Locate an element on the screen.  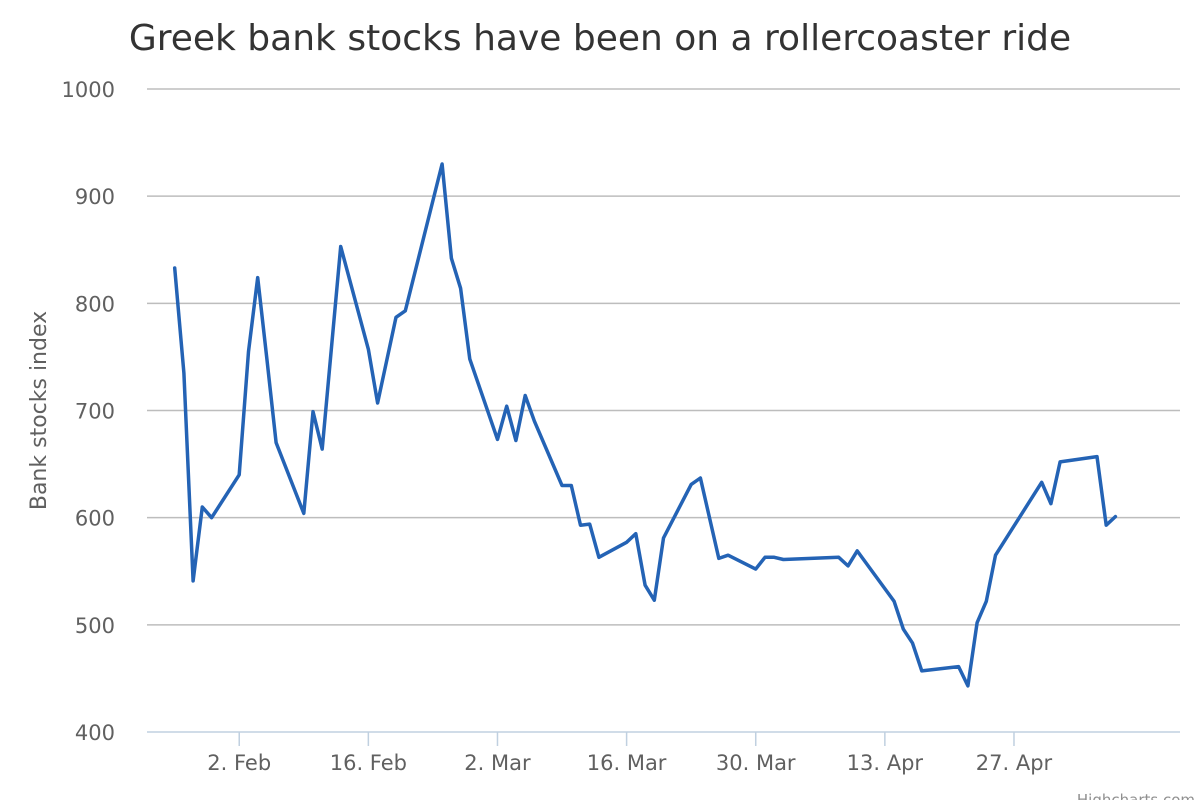
y-tick-label: 700 is located at coordinates (95, 412).